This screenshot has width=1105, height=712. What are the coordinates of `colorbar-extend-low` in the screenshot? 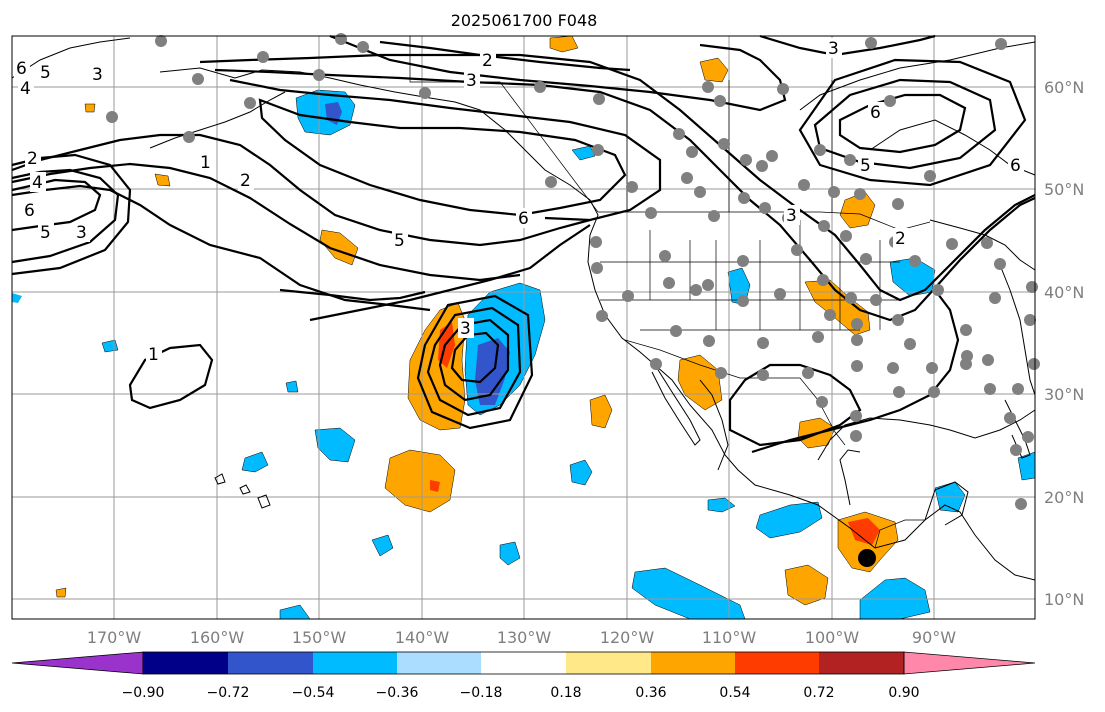 It's located at (77, 663).